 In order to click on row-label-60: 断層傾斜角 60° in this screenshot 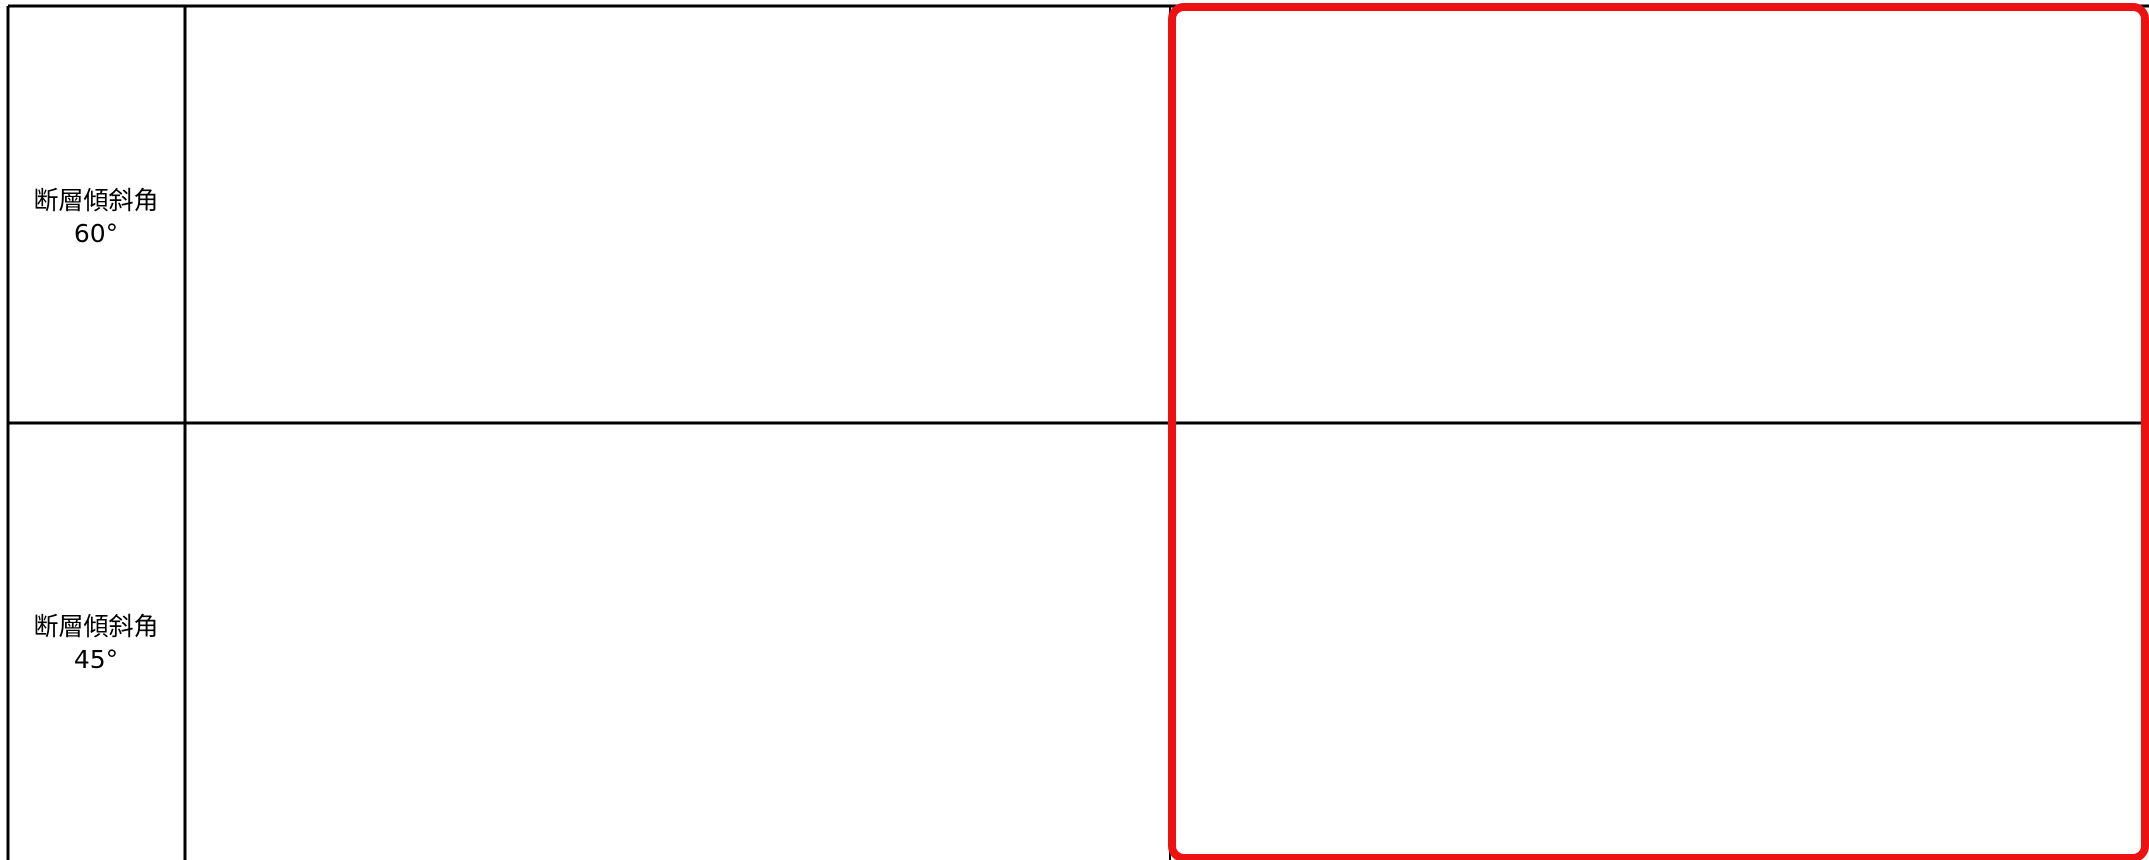, I will do `click(96, 217)`.